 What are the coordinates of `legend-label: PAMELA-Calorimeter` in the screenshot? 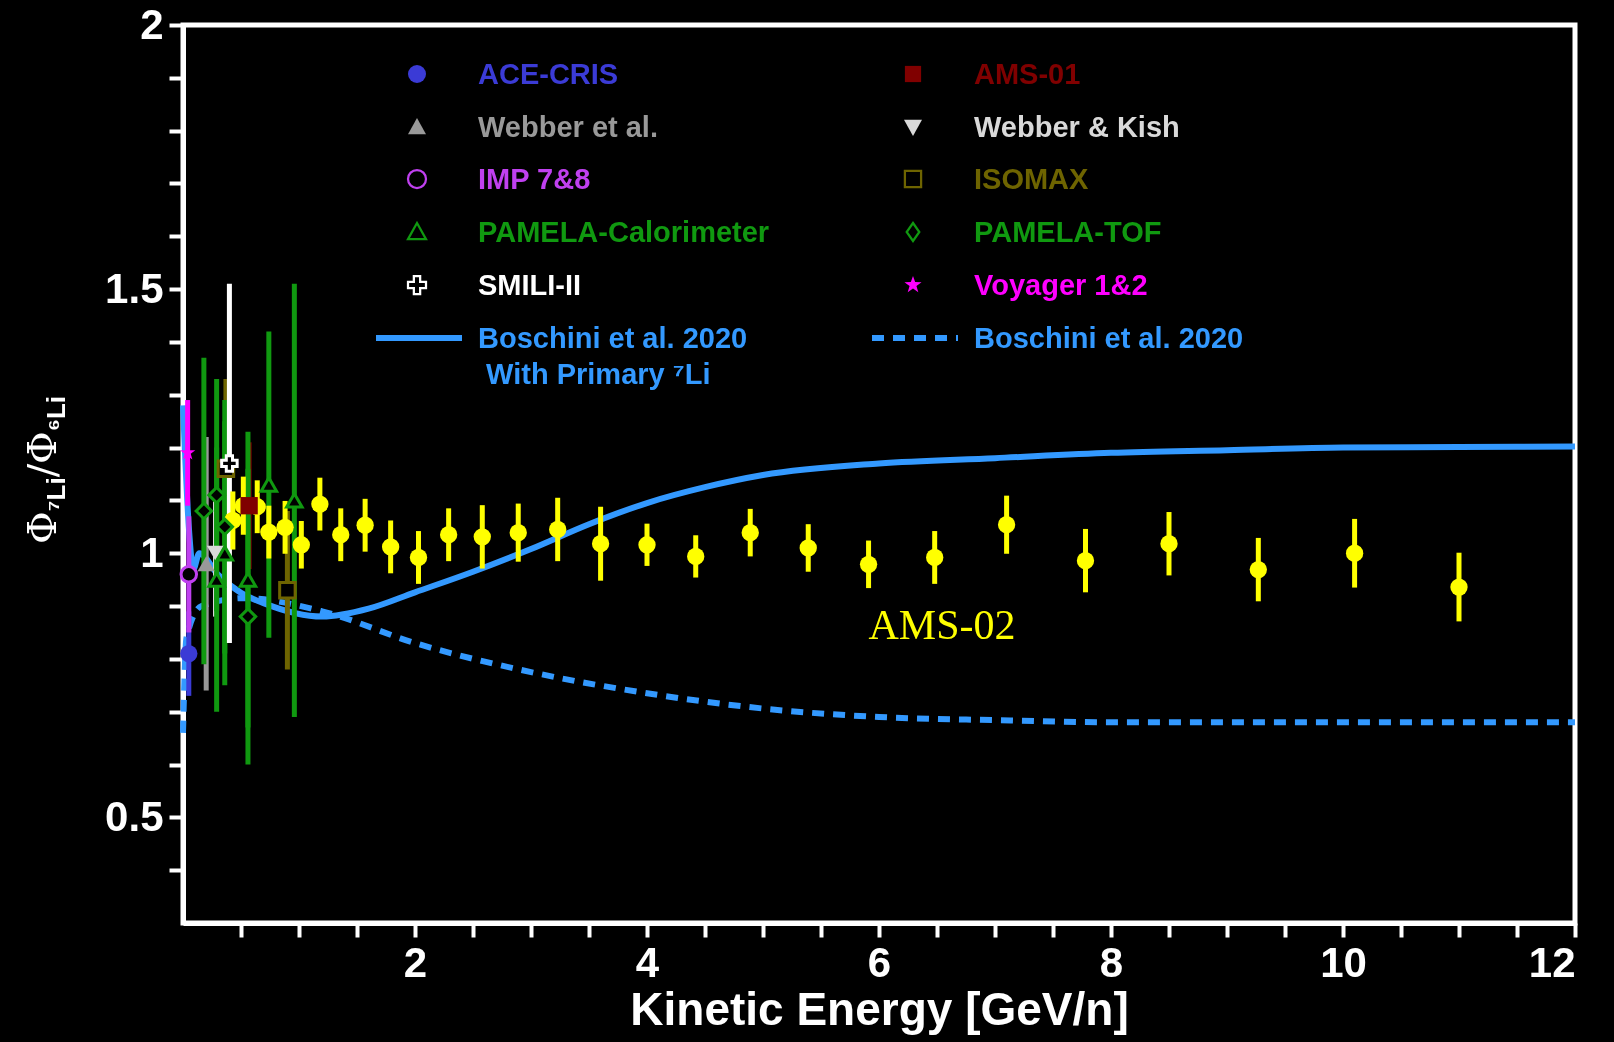 It's located at (624, 233).